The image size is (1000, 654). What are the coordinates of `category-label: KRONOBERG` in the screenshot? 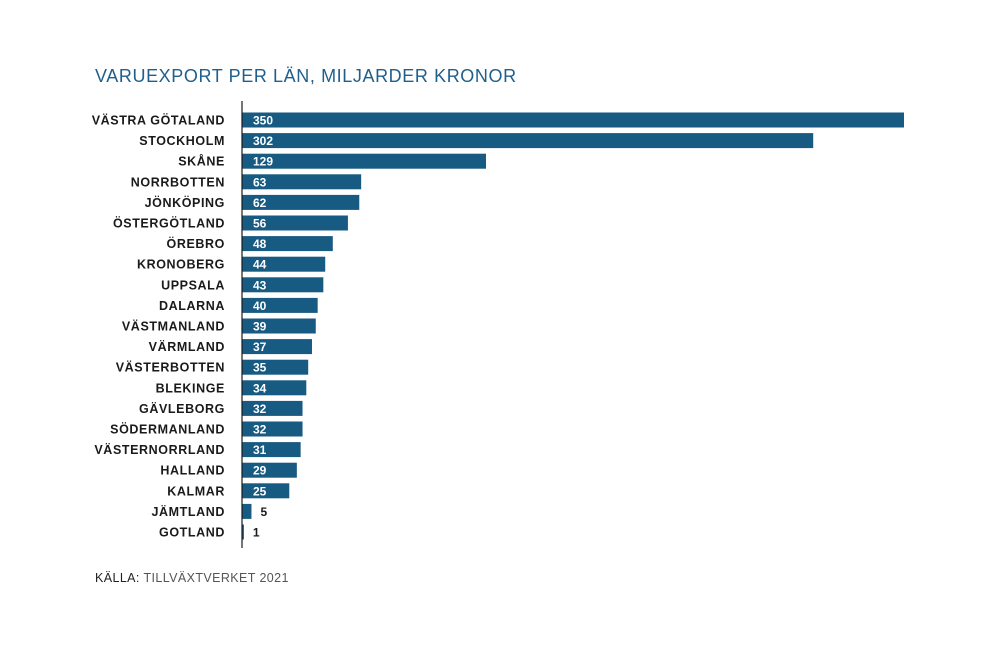 It's located at (181, 265).